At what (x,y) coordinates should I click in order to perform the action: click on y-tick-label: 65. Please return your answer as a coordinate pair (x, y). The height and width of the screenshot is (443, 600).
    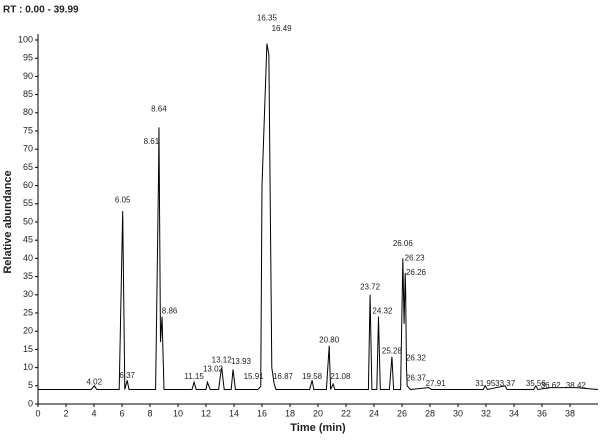
    Looking at the image, I should click on (28, 167).